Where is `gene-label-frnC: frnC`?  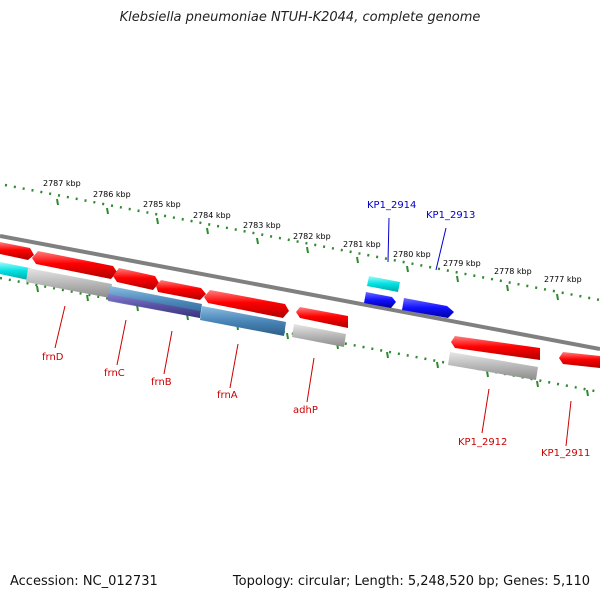 gene-label-frnC: frnC is located at coordinates (114, 373).